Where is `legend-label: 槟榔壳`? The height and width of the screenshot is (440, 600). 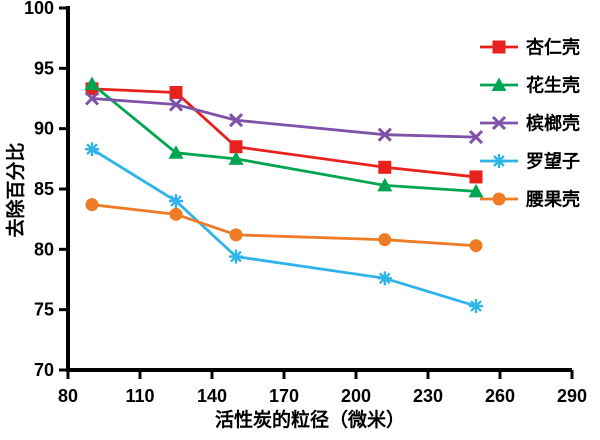 legend-label: 槟榔壳 is located at coordinates (553, 123).